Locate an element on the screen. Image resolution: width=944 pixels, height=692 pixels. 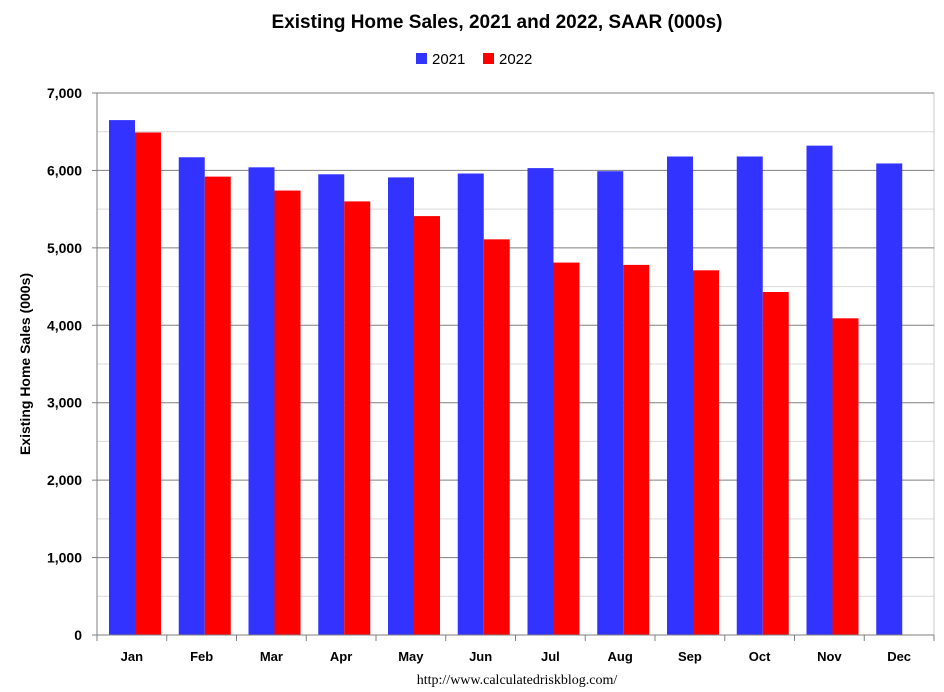
bar-2021-jan is located at coordinates (122, 378).